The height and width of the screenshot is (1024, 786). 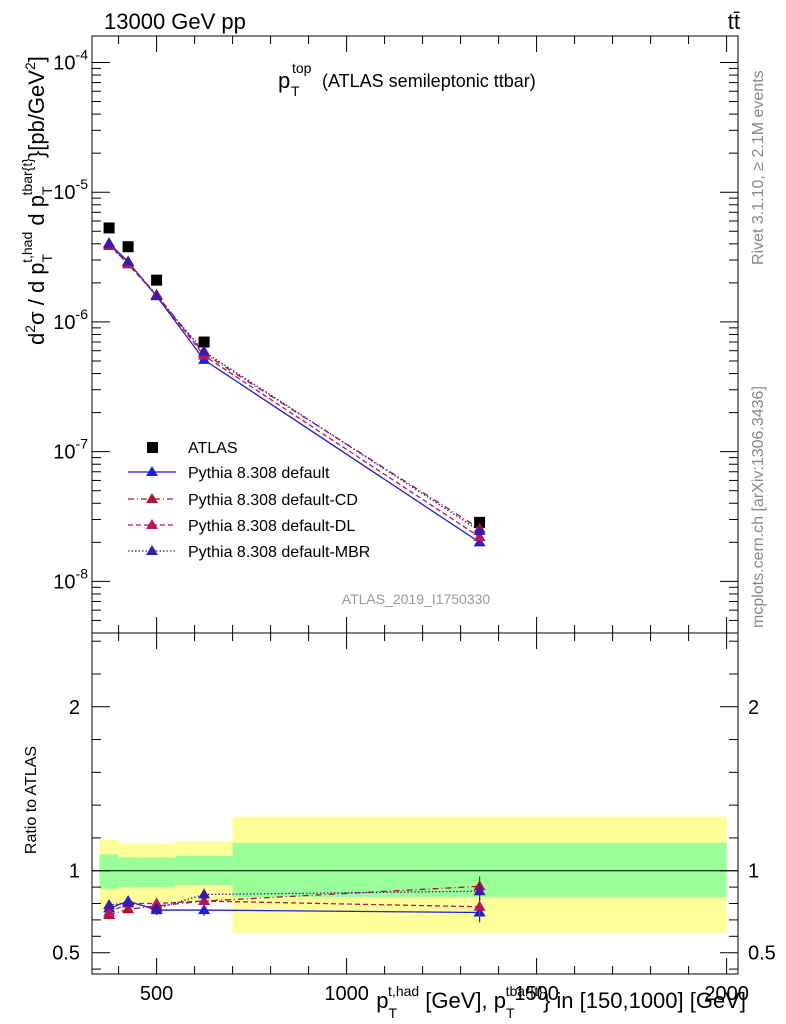 I want to click on energy-label: 13000 GeV pp, so click(x=175, y=21).